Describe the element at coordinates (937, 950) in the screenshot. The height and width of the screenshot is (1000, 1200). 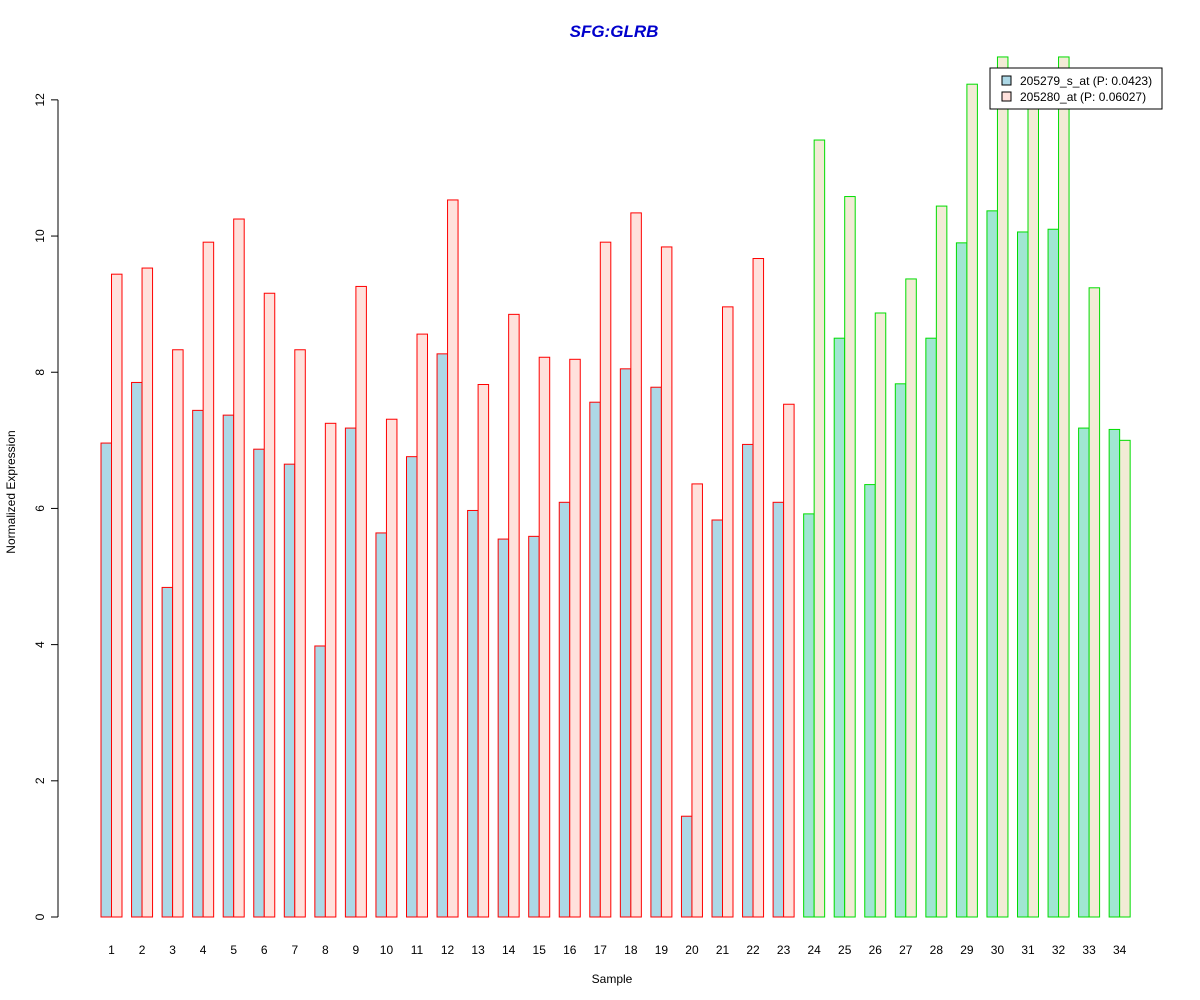
I see `x-tick-label: 28` at that location.